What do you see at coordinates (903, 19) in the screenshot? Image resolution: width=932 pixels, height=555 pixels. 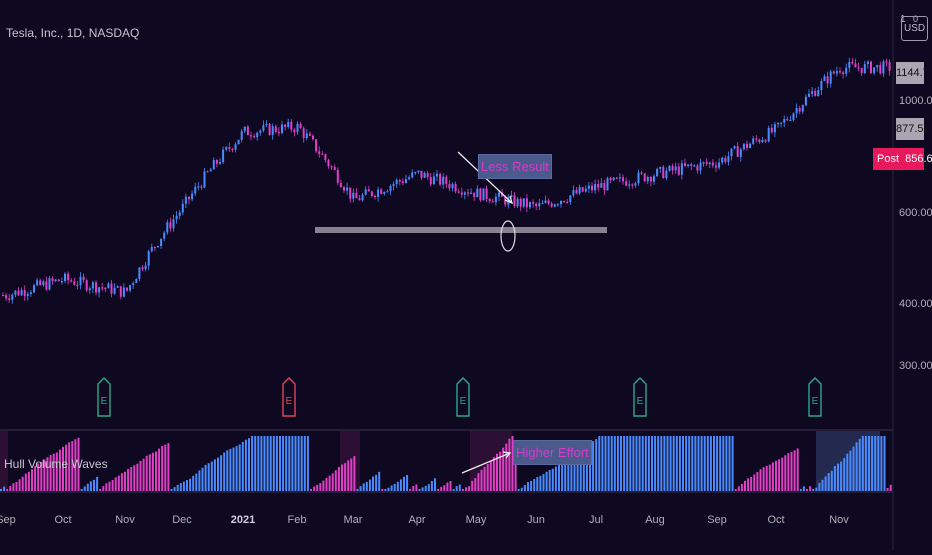 I see `price-scale-top-digit: 1` at bounding box center [903, 19].